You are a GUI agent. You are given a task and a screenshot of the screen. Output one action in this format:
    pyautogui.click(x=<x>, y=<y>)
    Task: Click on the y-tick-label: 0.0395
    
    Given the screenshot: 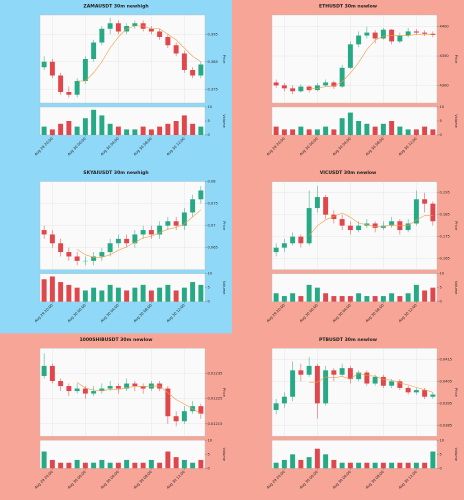 What is the action you would take?
    pyautogui.click(x=446, y=403)
    